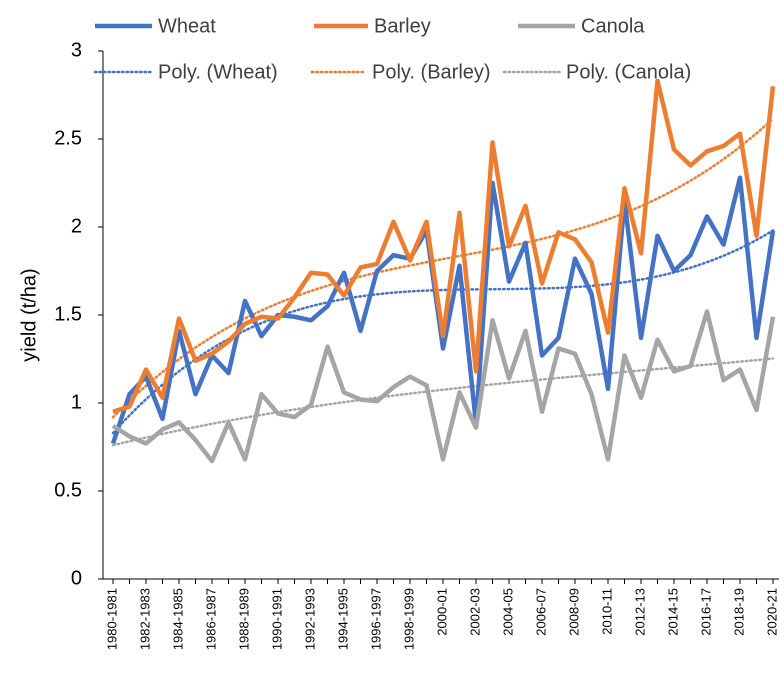 This screenshot has height=680, width=779. Describe the element at coordinates (76, 578) in the screenshot. I see `y-tick-label: 0` at that location.